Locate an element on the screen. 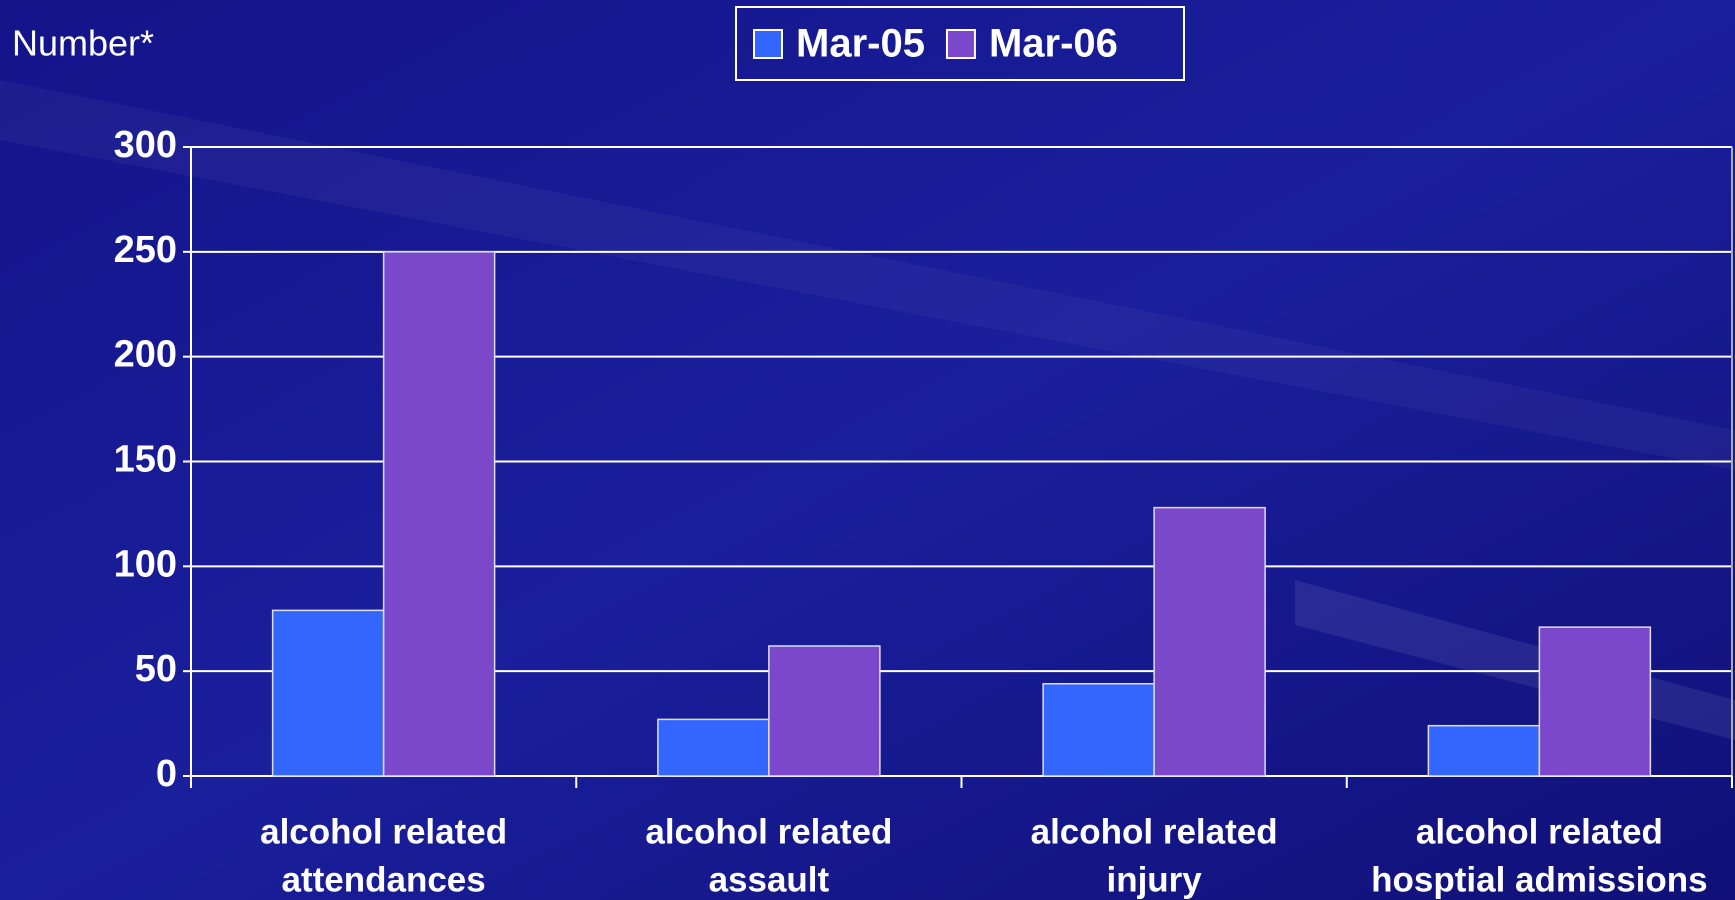 The width and height of the screenshot is (1735, 900). x-tick-label: assault is located at coordinates (769, 879).